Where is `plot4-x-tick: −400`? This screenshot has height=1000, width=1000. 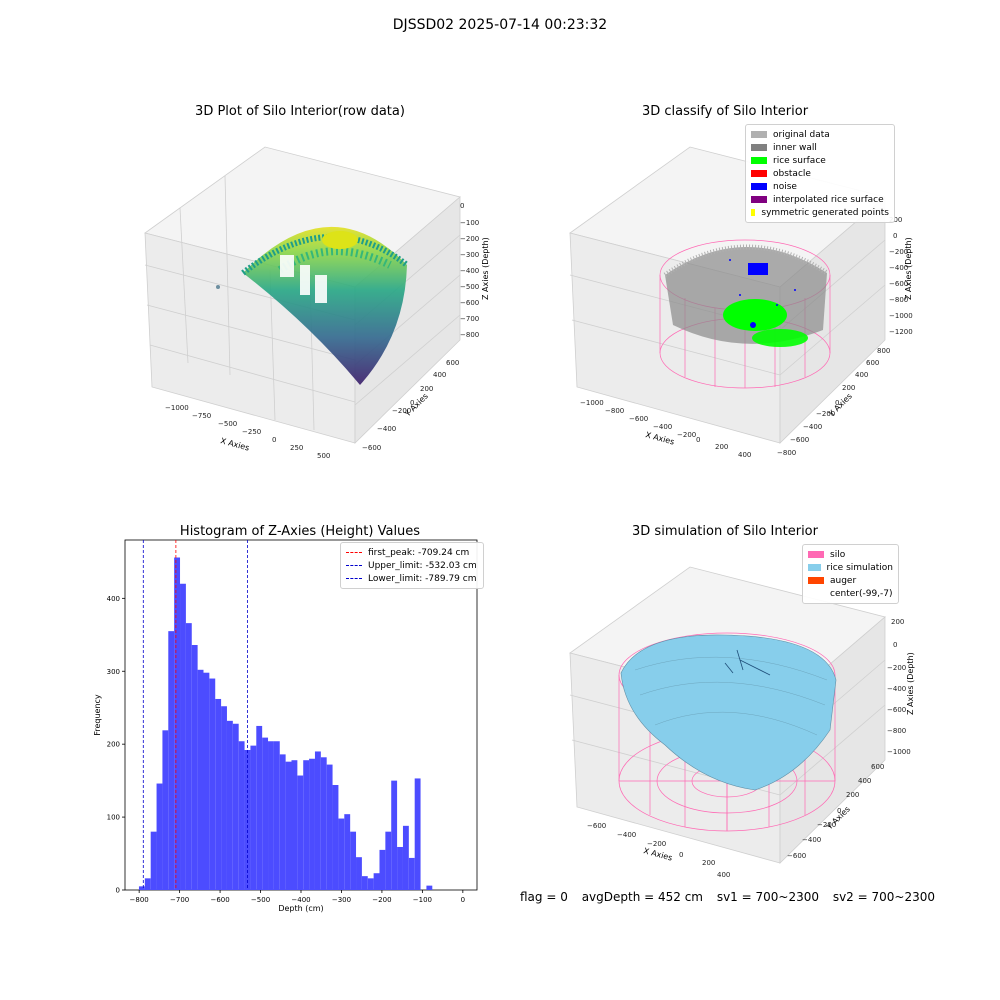 plot4-x-tick: −400 is located at coordinates (626, 835).